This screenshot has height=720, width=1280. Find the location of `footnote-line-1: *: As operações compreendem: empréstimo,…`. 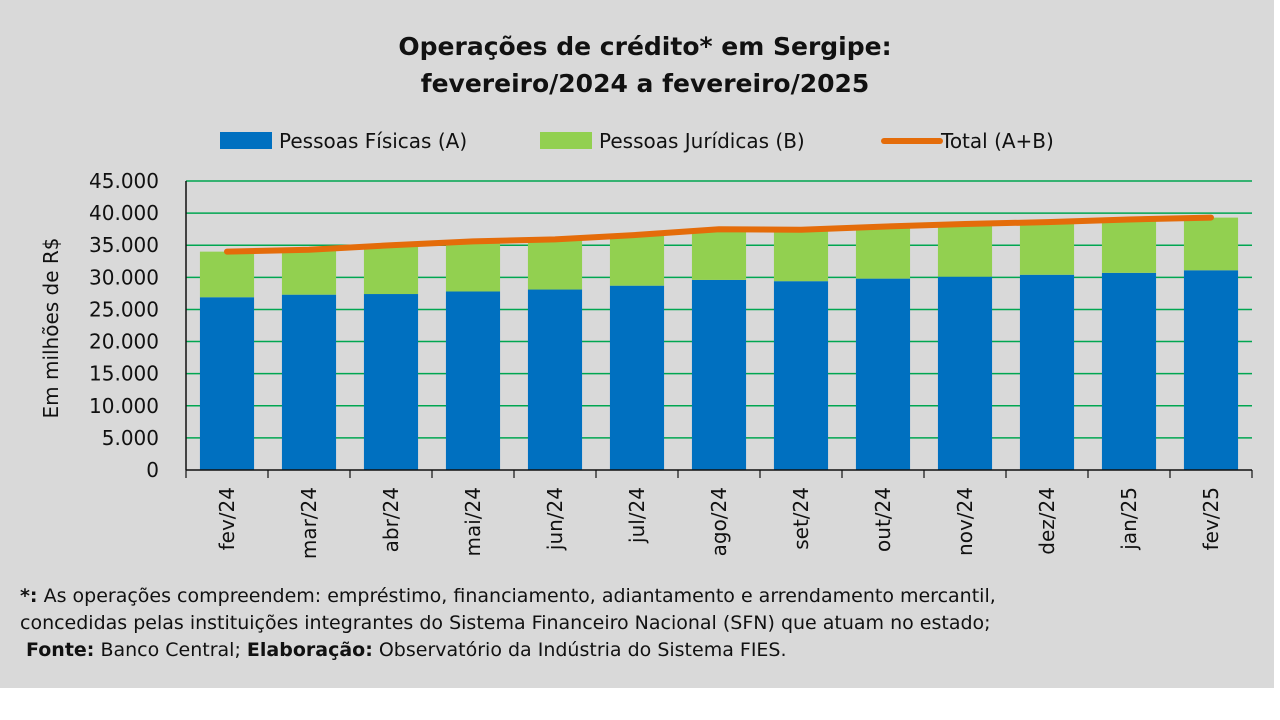

footnote-line-1: *: As operações compreendem: empréstimo,… is located at coordinates (640, 596).